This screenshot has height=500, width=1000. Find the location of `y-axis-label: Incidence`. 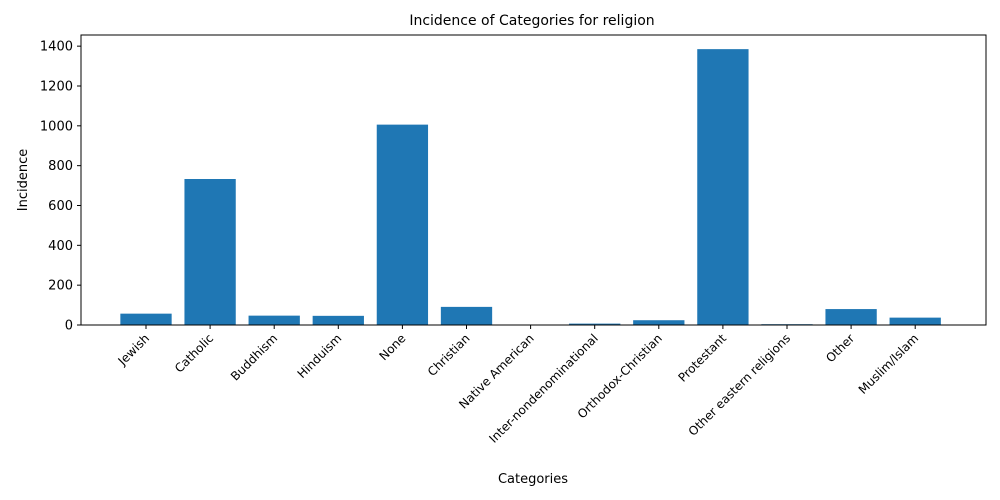

y-axis-label: Incidence is located at coordinates (23, 180).